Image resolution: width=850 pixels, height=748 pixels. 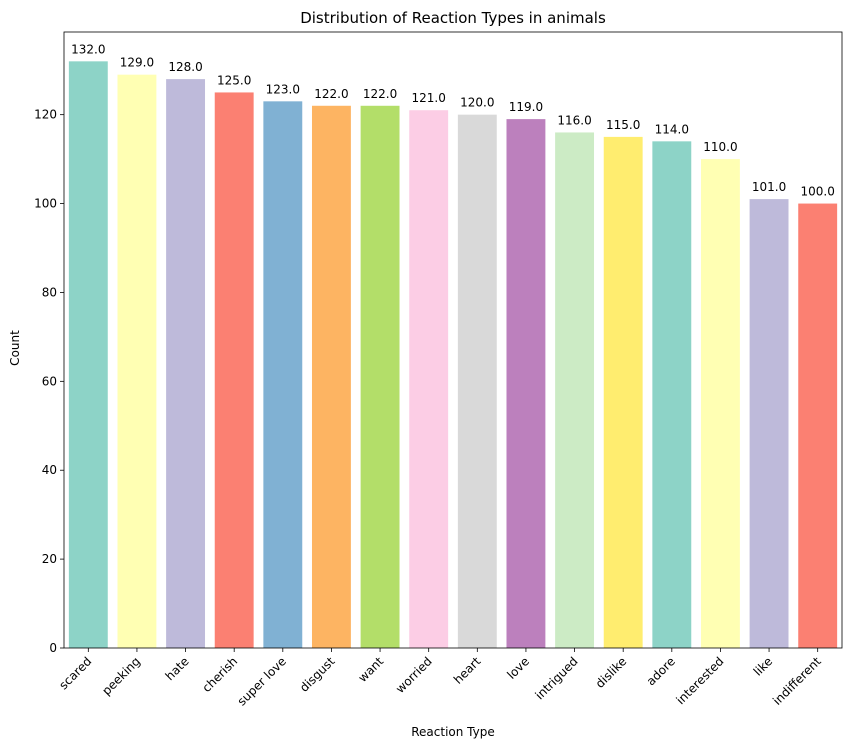 I want to click on data-label: 100.0, so click(x=818, y=192).